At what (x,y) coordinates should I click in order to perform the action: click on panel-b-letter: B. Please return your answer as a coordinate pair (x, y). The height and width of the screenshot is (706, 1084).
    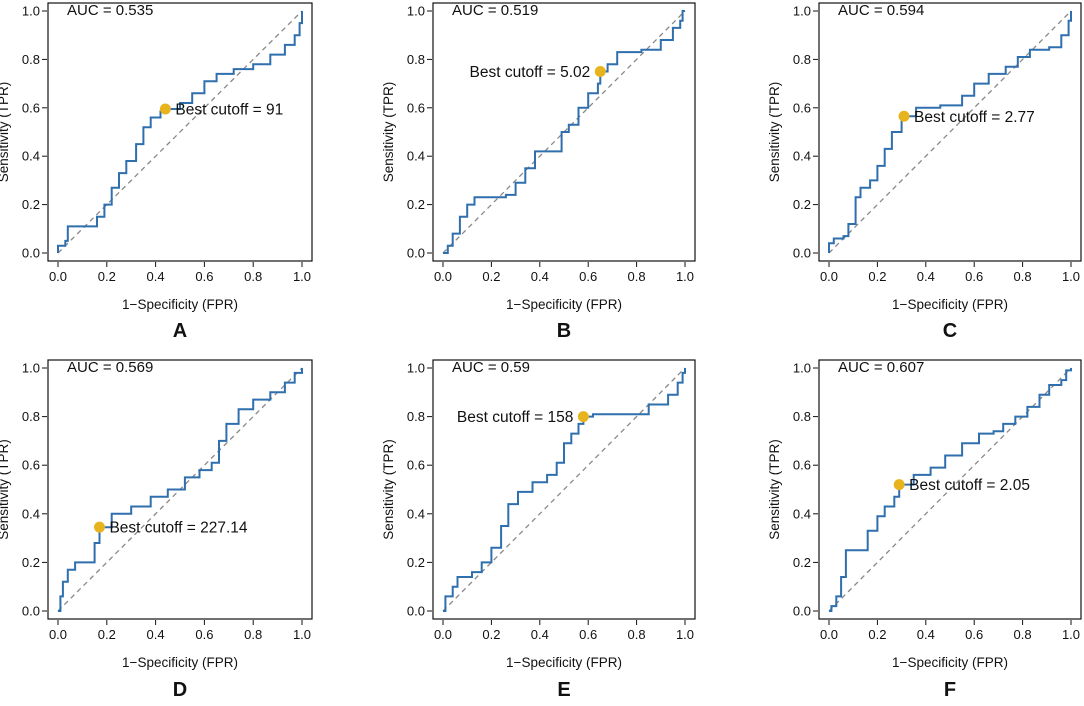
    Looking at the image, I should click on (564, 331).